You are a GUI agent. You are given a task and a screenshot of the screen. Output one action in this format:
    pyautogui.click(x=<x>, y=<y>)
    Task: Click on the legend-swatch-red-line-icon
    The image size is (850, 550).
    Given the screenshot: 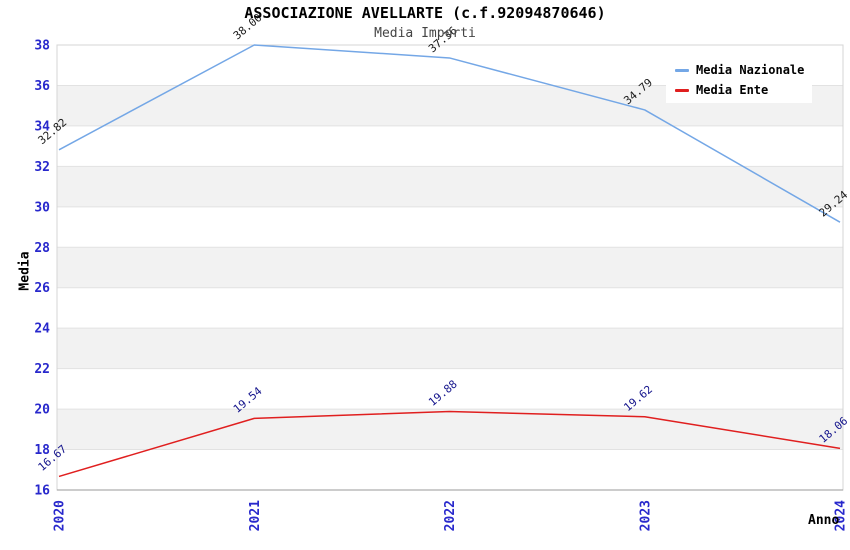 What is the action you would take?
    pyautogui.click(x=682, y=90)
    